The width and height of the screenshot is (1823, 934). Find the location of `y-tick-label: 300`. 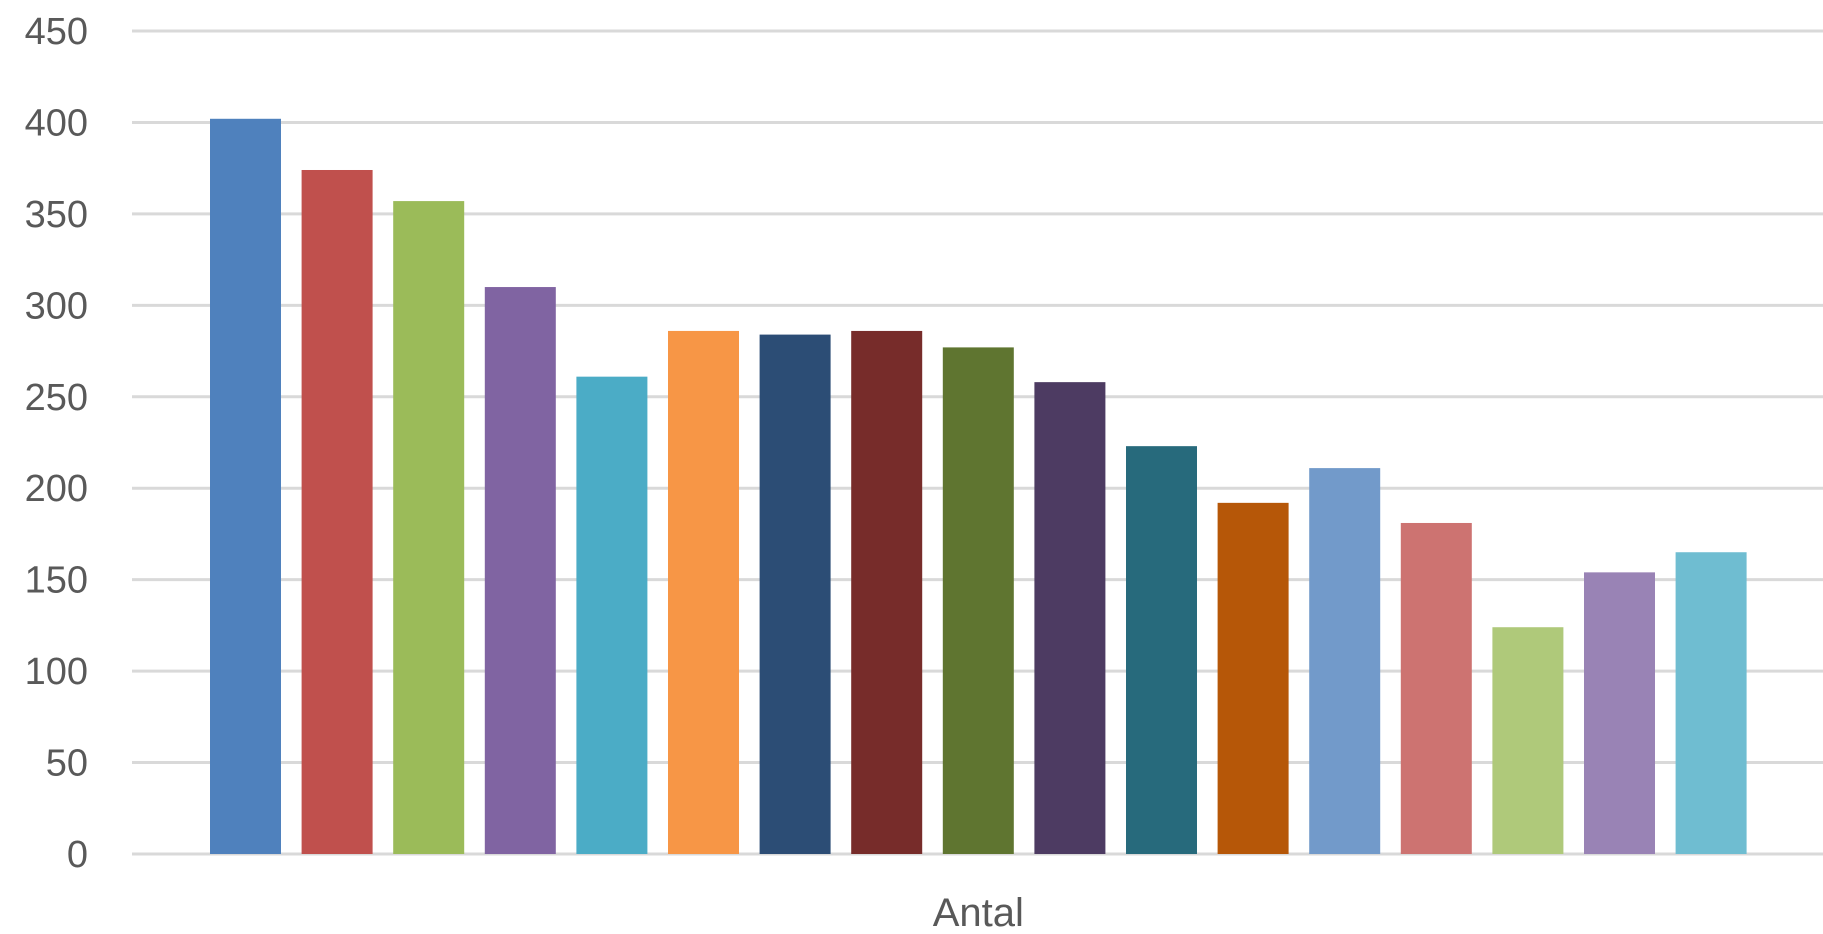

y-tick-label: 300 is located at coordinates (56, 306).